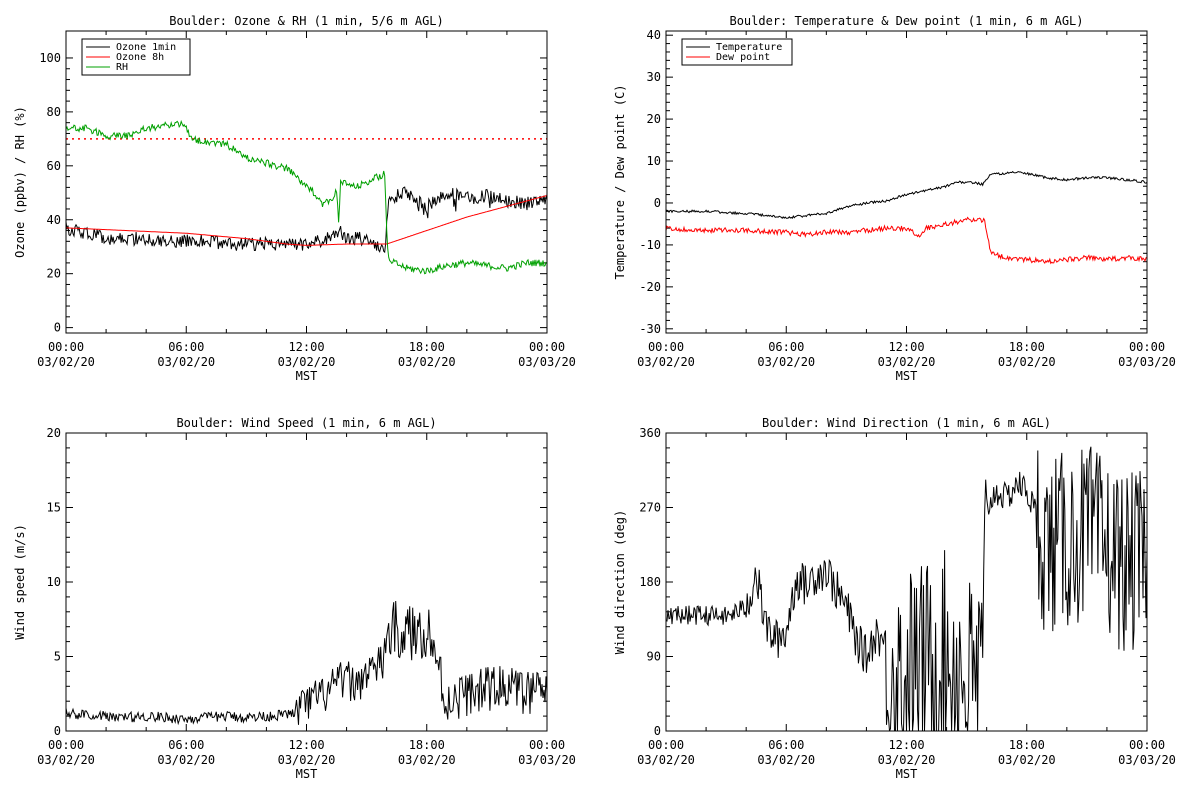 The height and width of the screenshot is (800, 1200). What do you see at coordinates (620, 181) in the screenshot?
I see `y-axis-label: Temperature / Dew point (C)` at bounding box center [620, 181].